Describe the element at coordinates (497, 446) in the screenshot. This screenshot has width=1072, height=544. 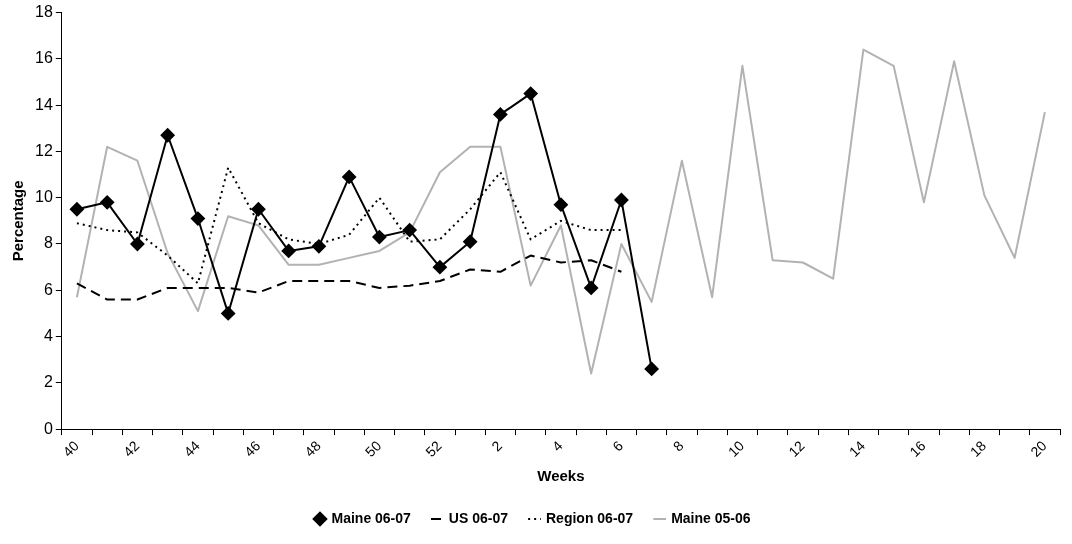
I see `x-tick-label: 2` at that location.